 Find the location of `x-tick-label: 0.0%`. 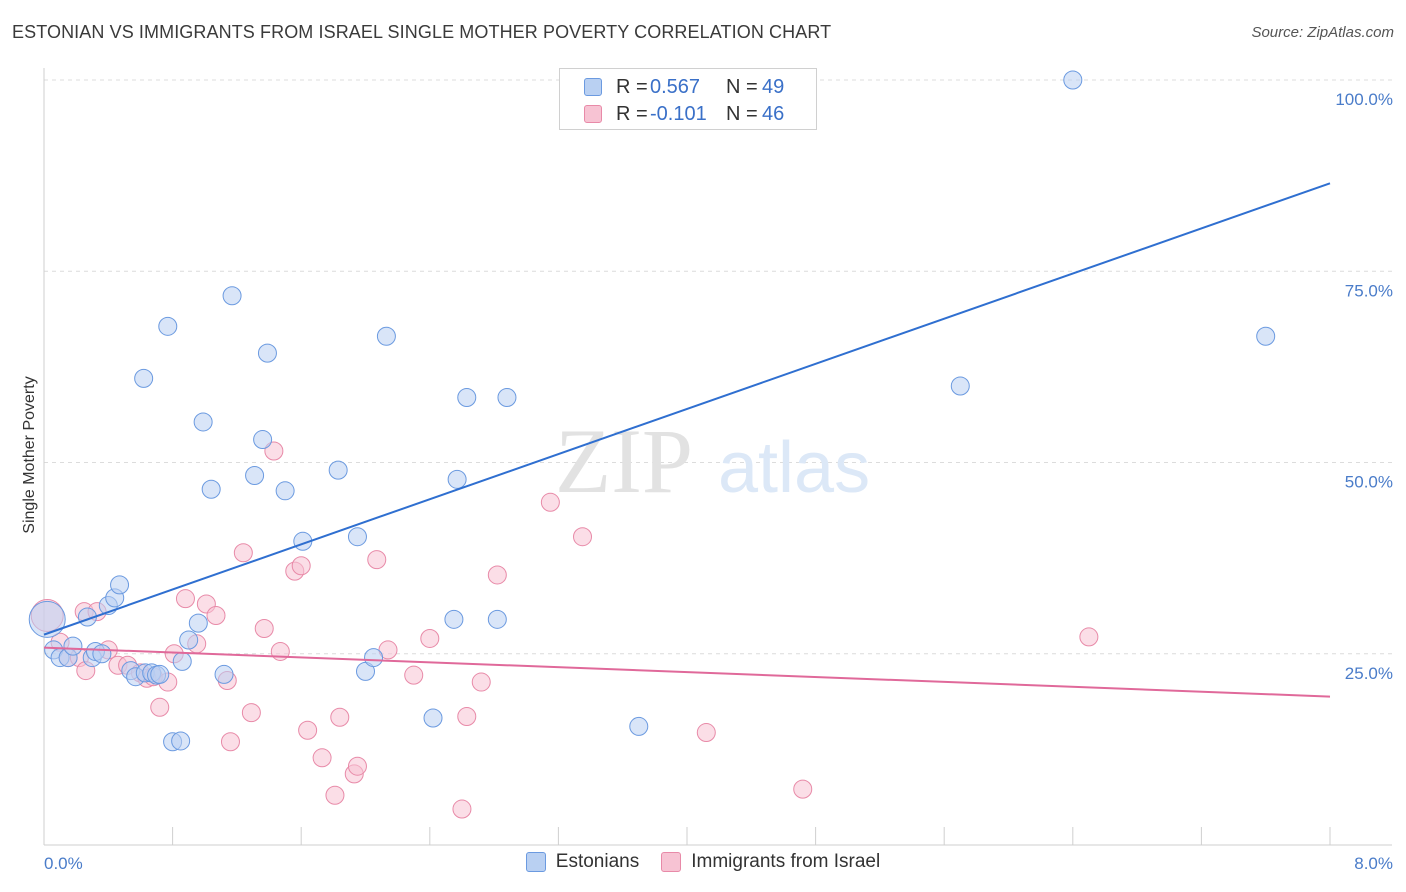

x-tick-label: 0.0% is located at coordinates (63, 863).